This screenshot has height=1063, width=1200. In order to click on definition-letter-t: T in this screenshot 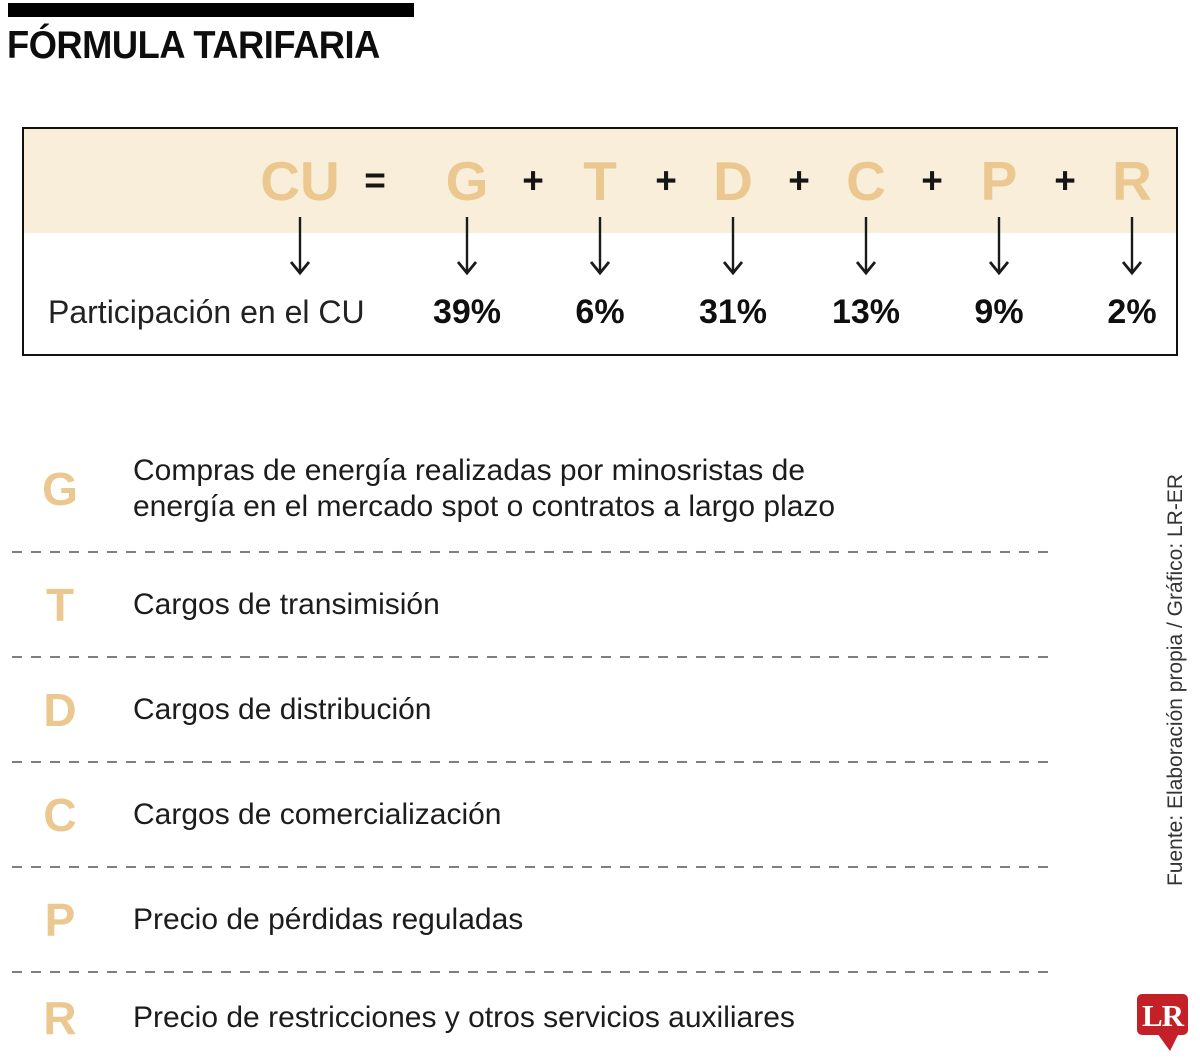, I will do `click(60, 604)`.